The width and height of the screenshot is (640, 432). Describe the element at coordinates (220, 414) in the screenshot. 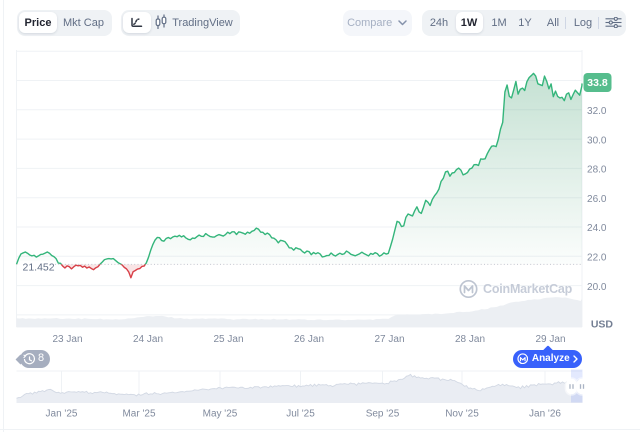

I see `svg-text: May '25` at that location.